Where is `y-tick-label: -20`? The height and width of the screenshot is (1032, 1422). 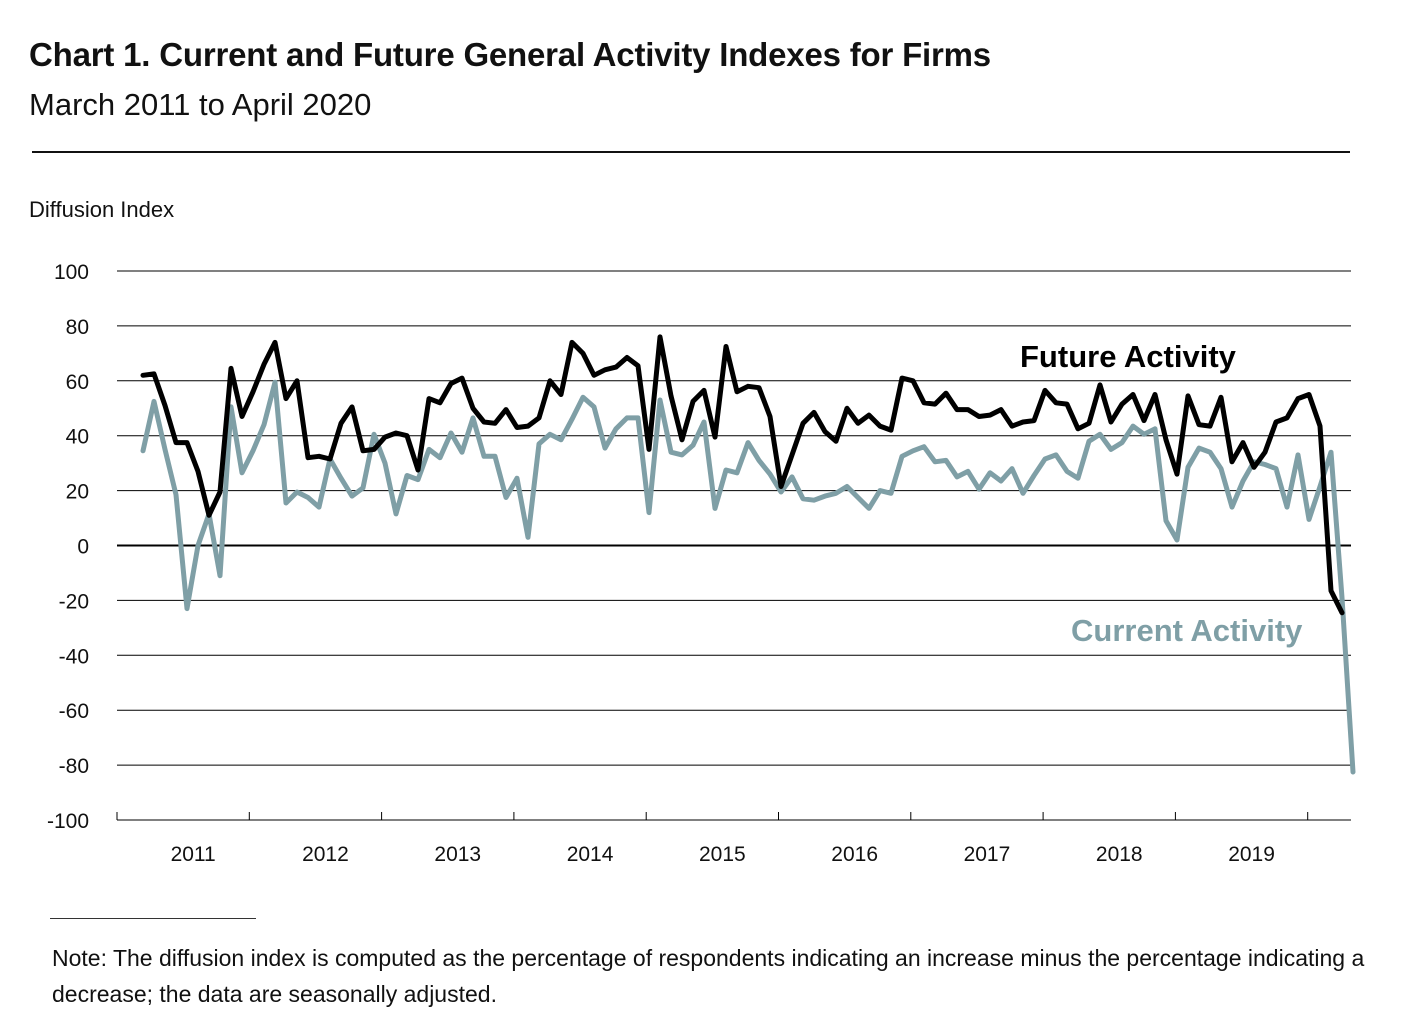 y-tick-label: -20 is located at coordinates (74, 601).